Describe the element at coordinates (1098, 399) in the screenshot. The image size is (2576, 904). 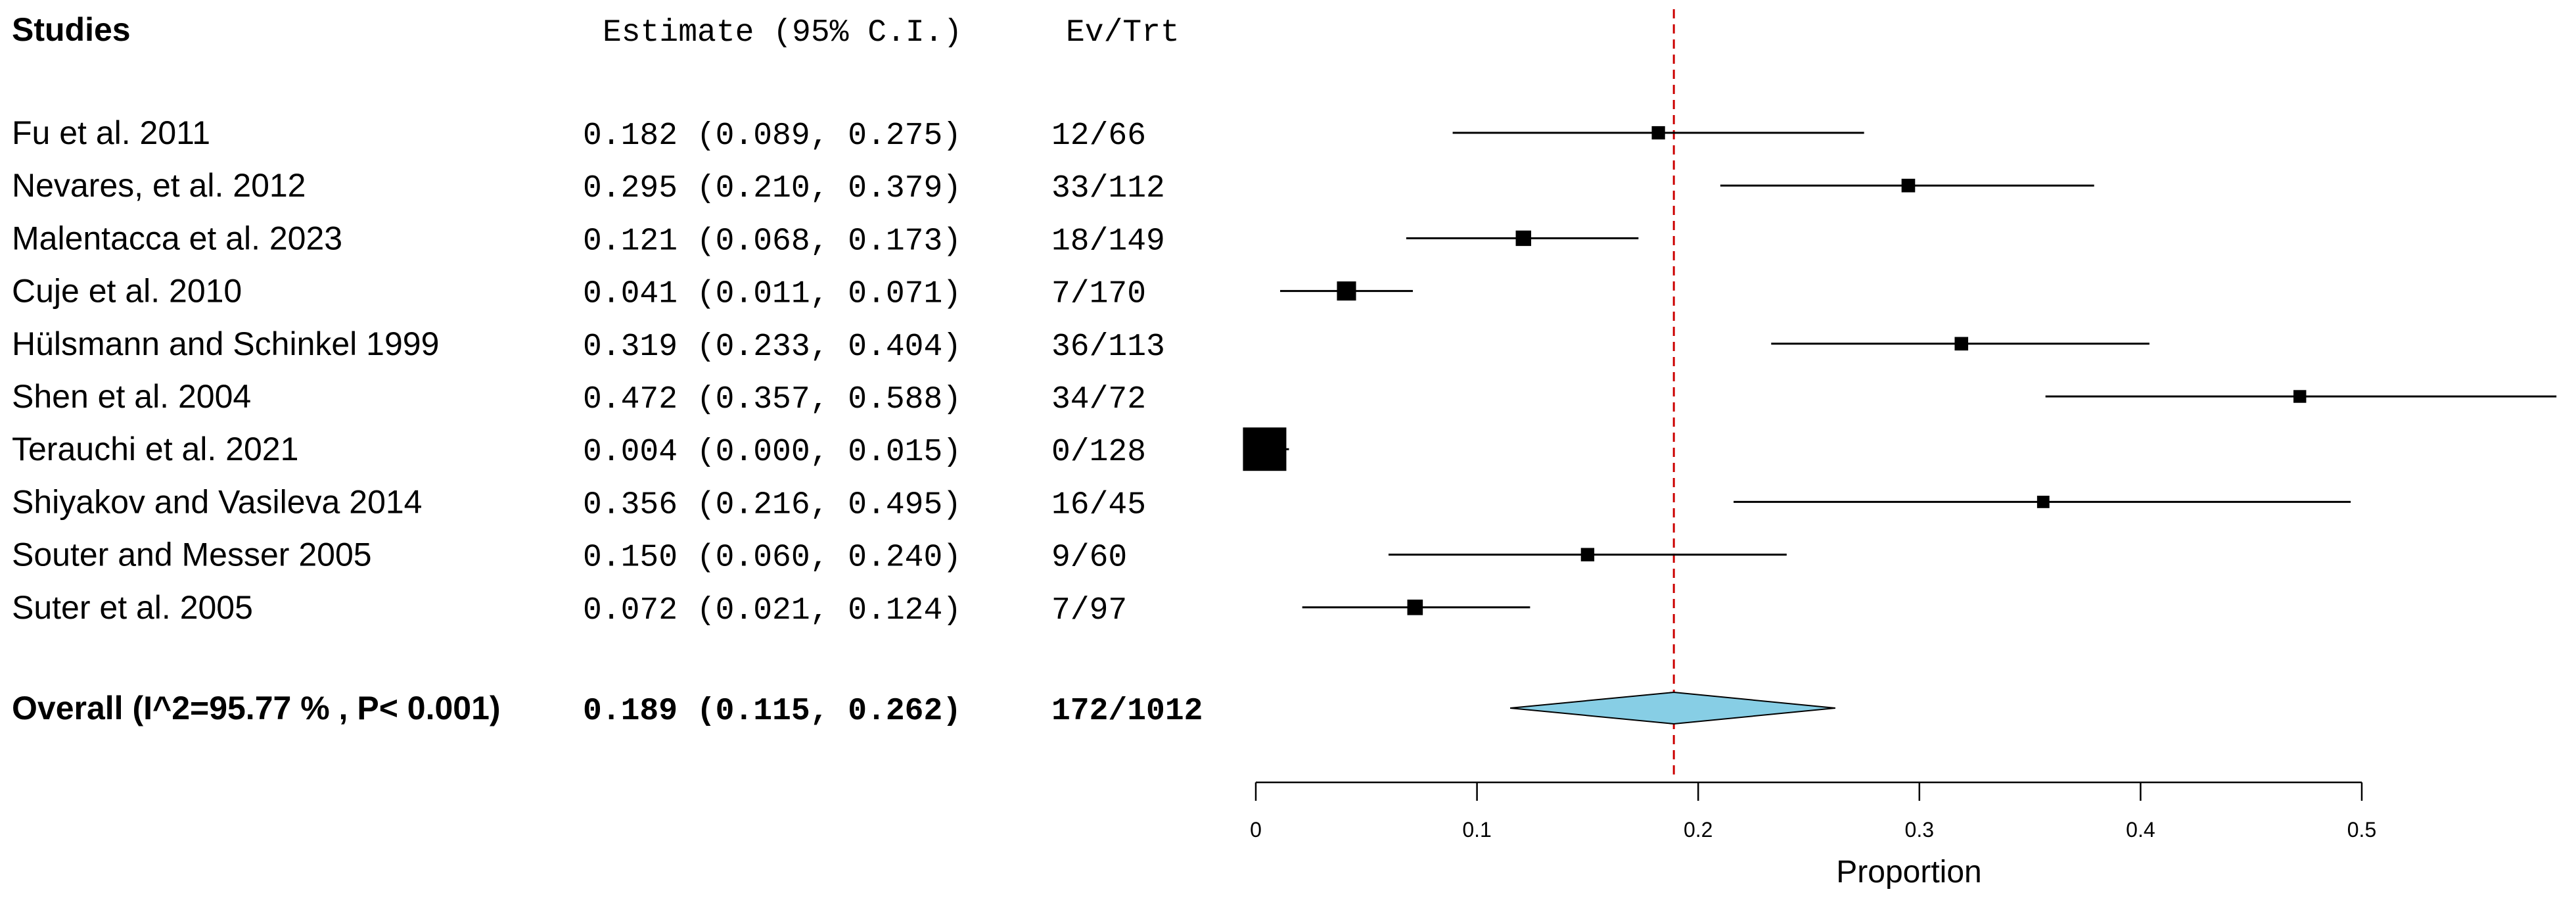
I see `study-events: 34/72` at that location.